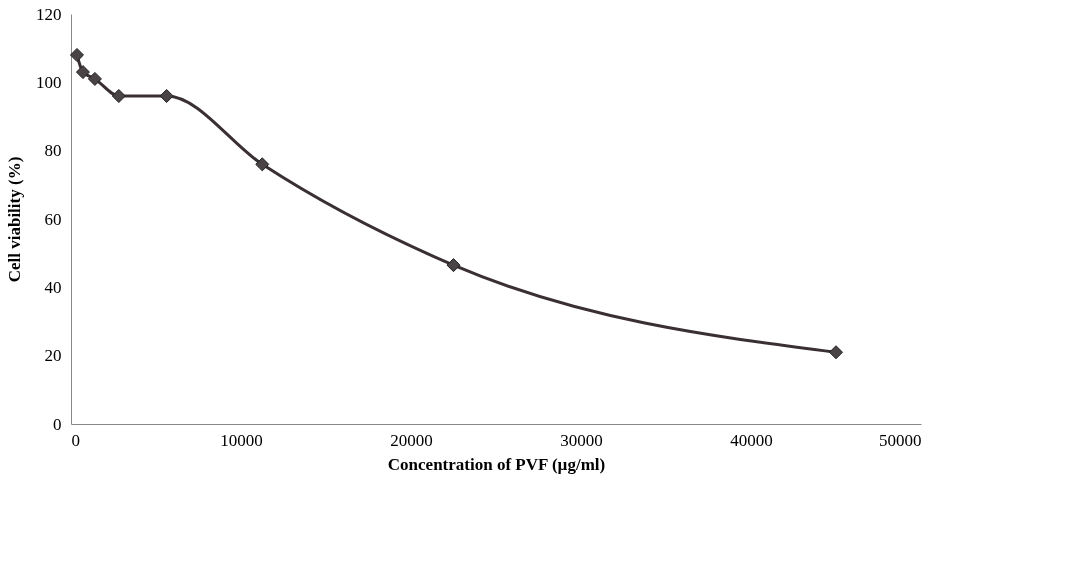  Describe the element at coordinates (57, 424) in the screenshot. I see `y-tick-label: 0` at that location.